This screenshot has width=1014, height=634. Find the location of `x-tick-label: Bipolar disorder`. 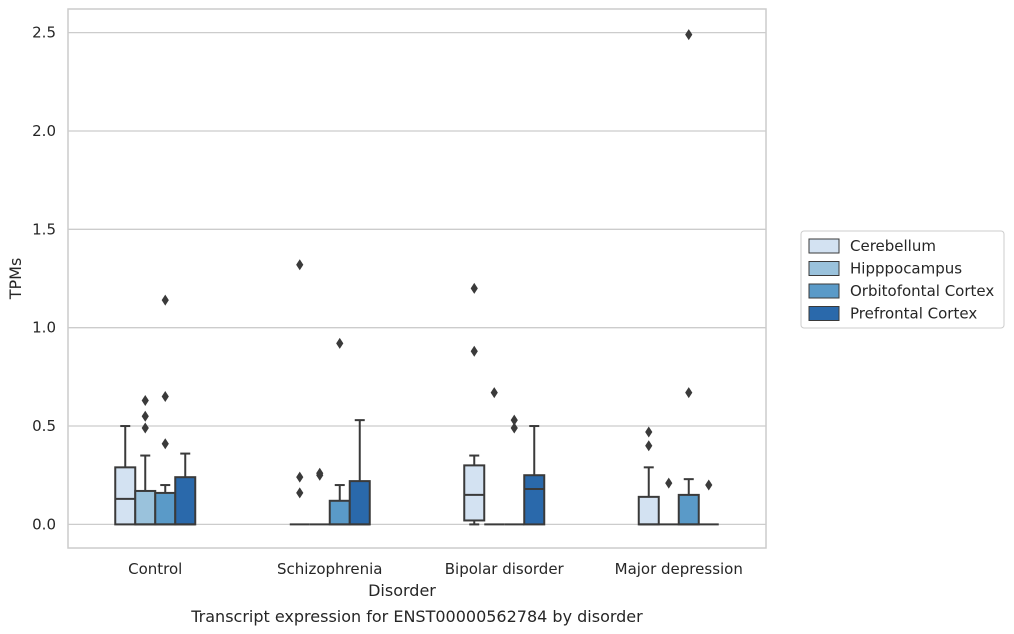

x-tick-label: Bipolar disorder is located at coordinates (505, 569).